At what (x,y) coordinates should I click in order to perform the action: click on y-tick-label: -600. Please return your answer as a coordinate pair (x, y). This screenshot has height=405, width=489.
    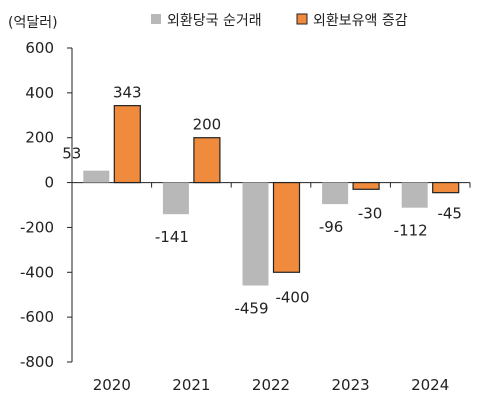
    Looking at the image, I should click on (37, 317).